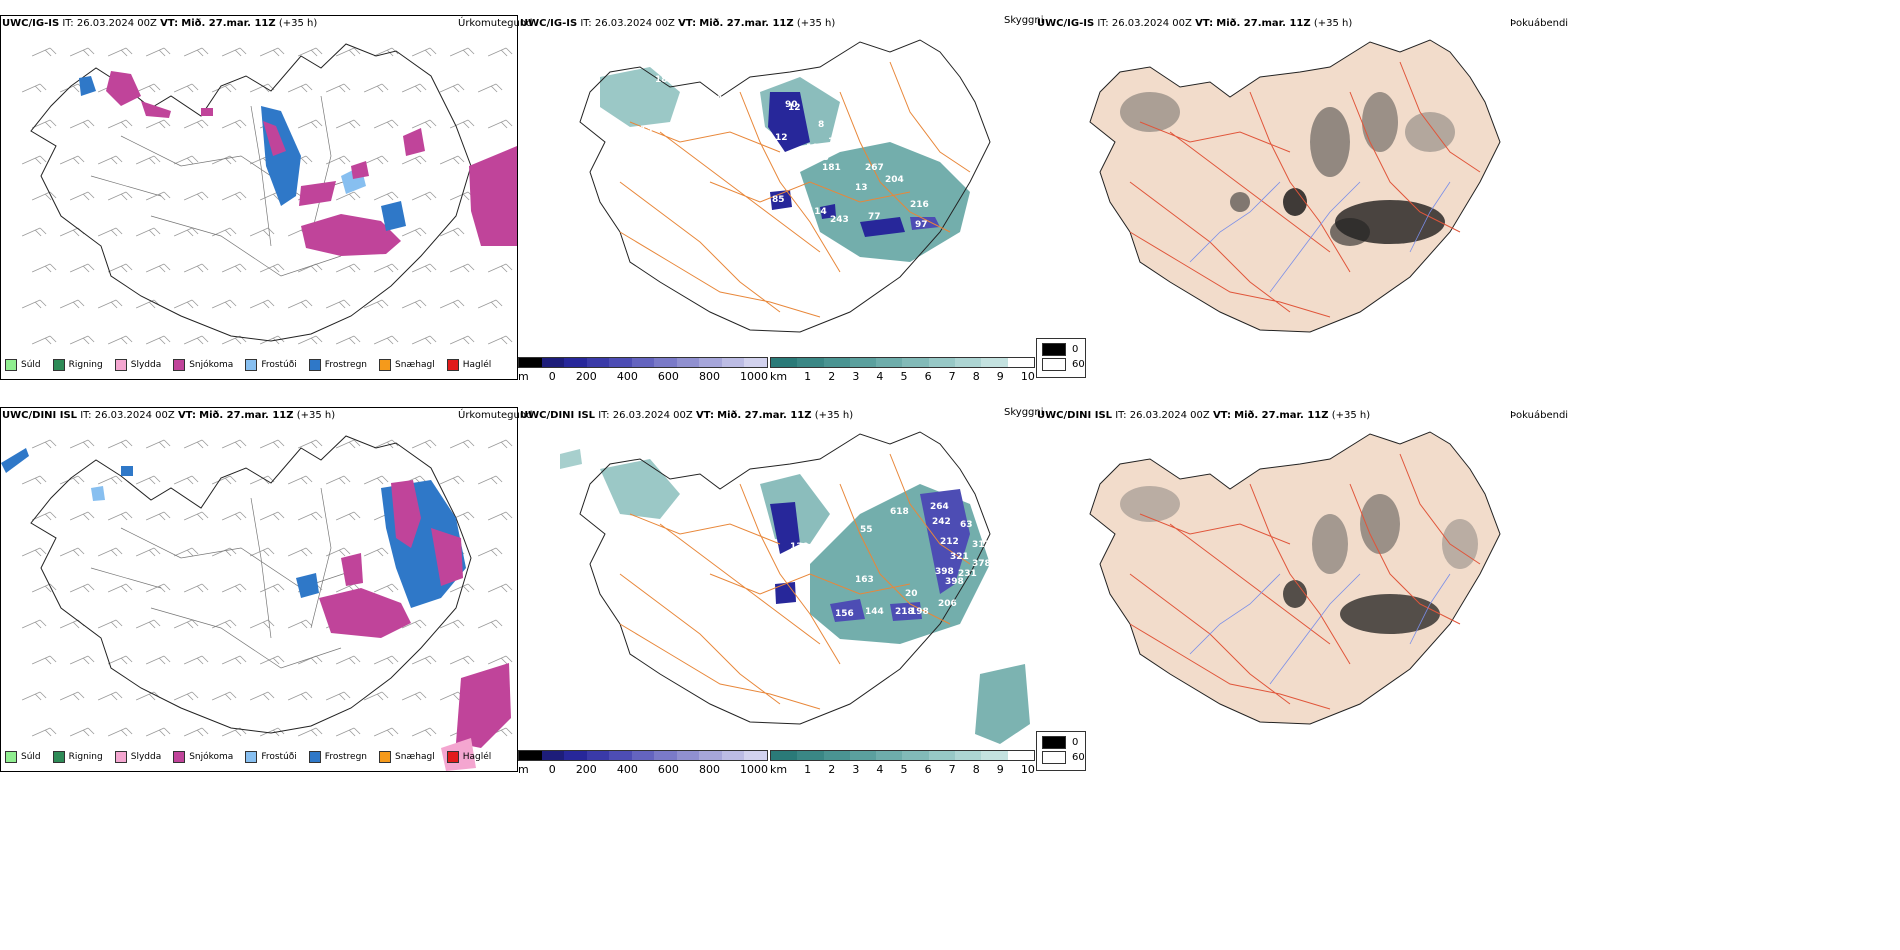  I want to click on land, so click(1295, 186).